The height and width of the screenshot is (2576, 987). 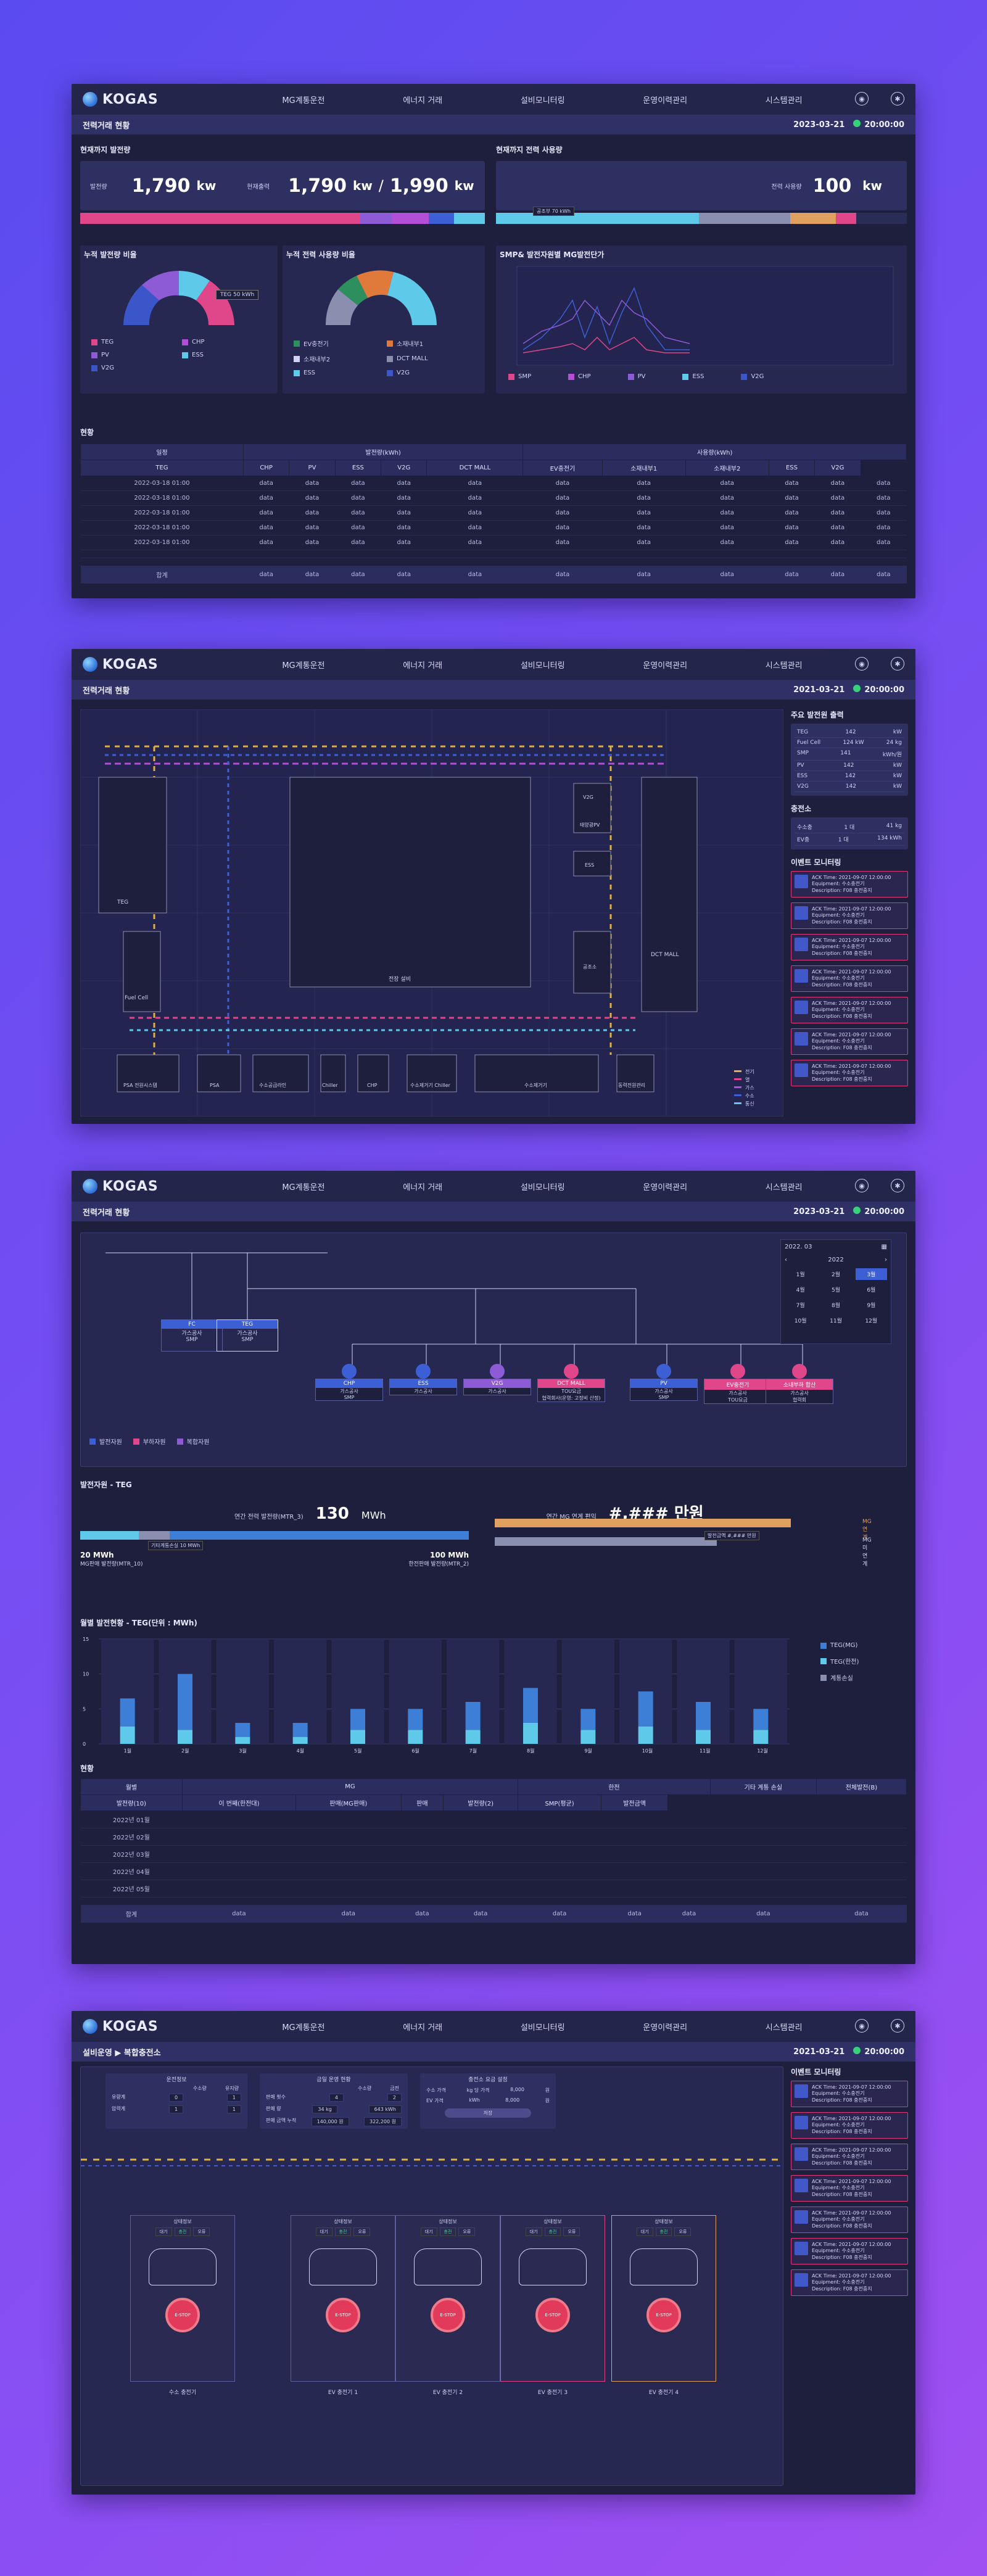 What do you see at coordinates (493, 1854) in the screenshot?
I see `table-row: 2022년 03월` at bounding box center [493, 1854].